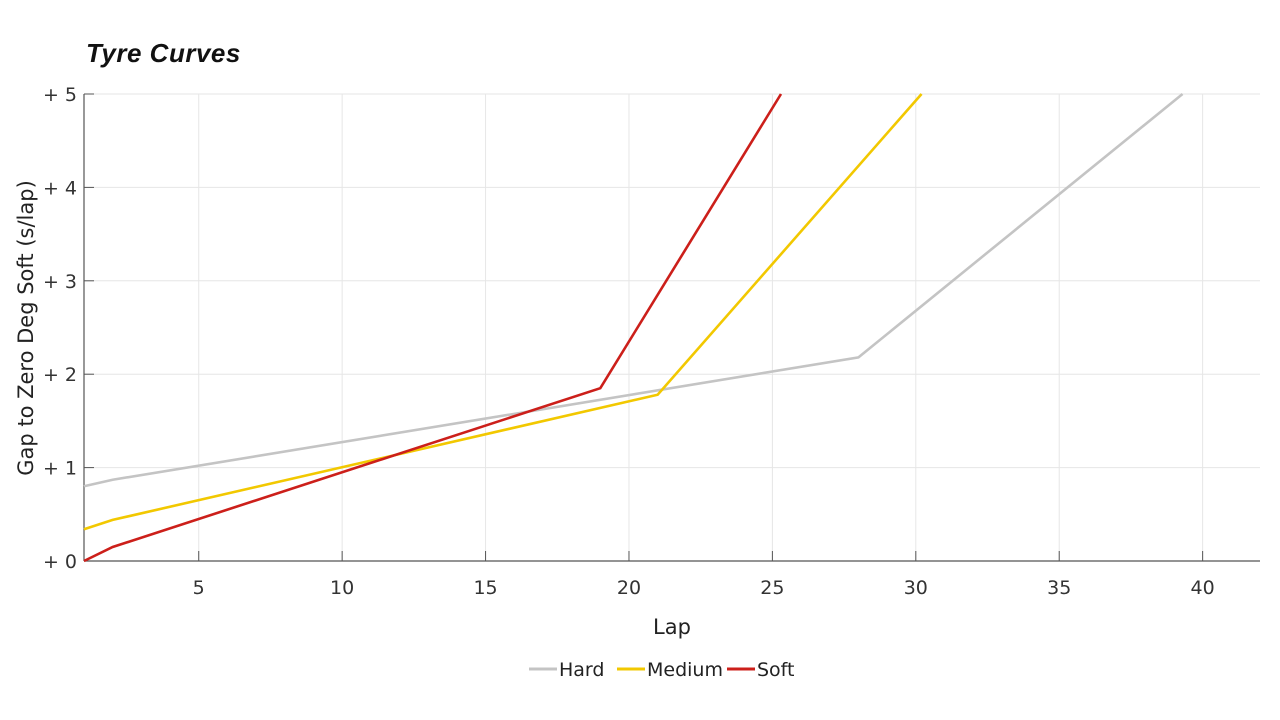 The width and height of the screenshot is (1280, 720). What do you see at coordinates (581, 670) in the screenshot?
I see `legend-label-hard: Hard` at bounding box center [581, 670].